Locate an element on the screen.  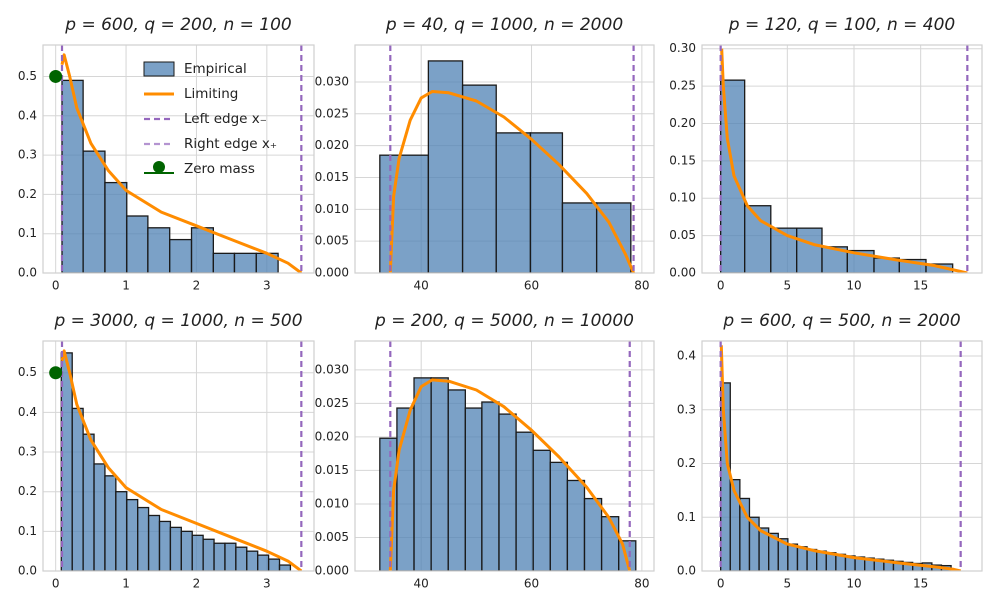
subplot-title: p = 600, q = 500, n = 2000 is located at coordinates (841, 321).